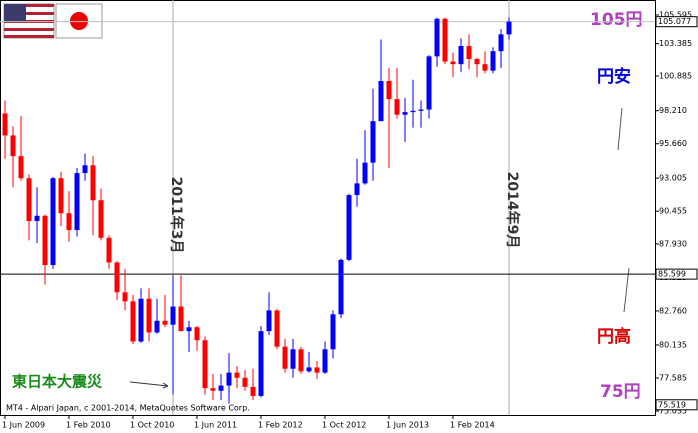 This screenshot has height=433, width=698. What do you see at coordinates (472, 425) in the screenshot?
I see `x-tick-label: 1 Feb 2014` at bounding box center [472, 425].